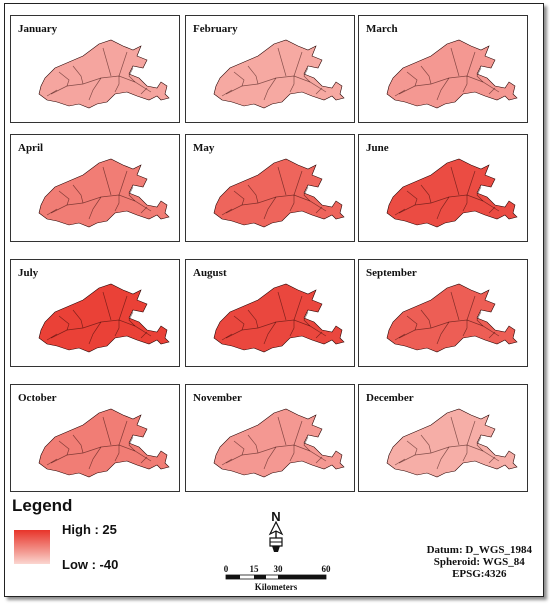 Image resolution: width=550 pixels, height=604 pixels. I want to click on map-panel-february: February, so click(270, 69).